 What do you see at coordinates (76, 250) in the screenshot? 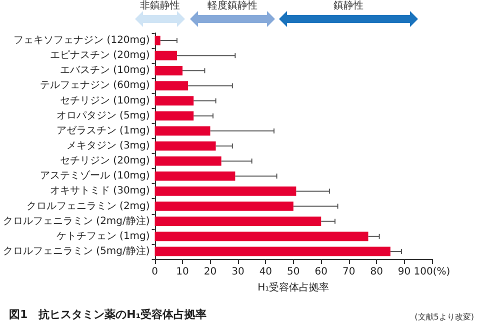
I see `y-tick-label: クロルフェニラミン (5mg/静注)` at bounding box center [76, 250].